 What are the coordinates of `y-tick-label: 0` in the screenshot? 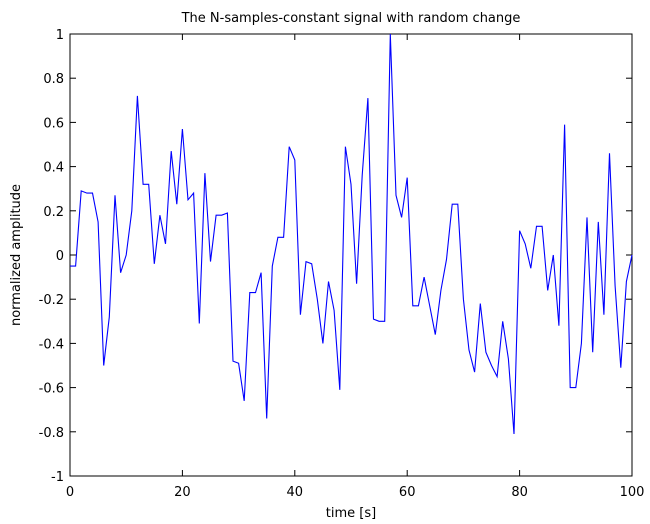 It's located at (60, 256).